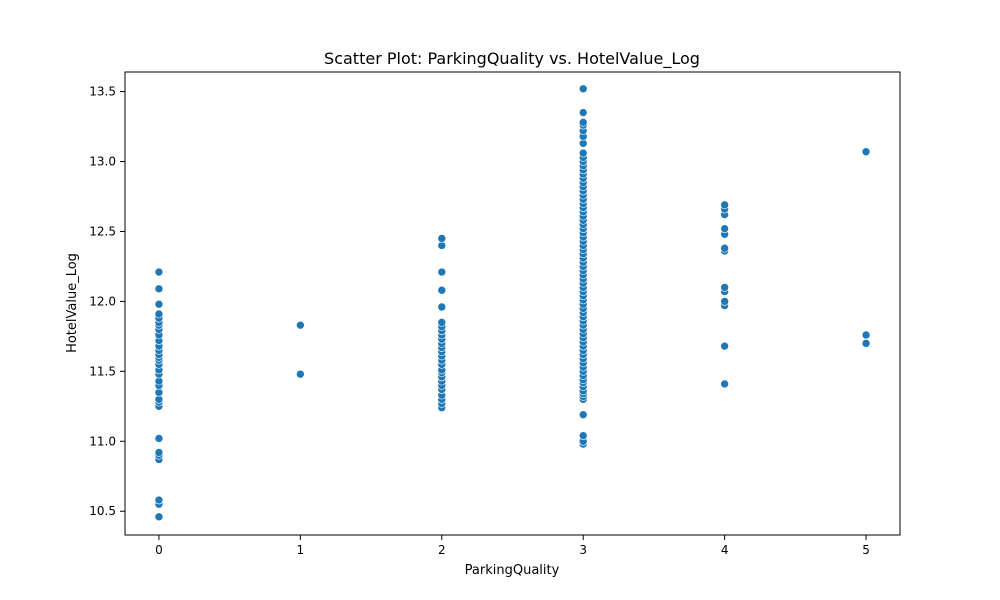  I want to click on y-tick-label: 12.5, so click(102, 231).